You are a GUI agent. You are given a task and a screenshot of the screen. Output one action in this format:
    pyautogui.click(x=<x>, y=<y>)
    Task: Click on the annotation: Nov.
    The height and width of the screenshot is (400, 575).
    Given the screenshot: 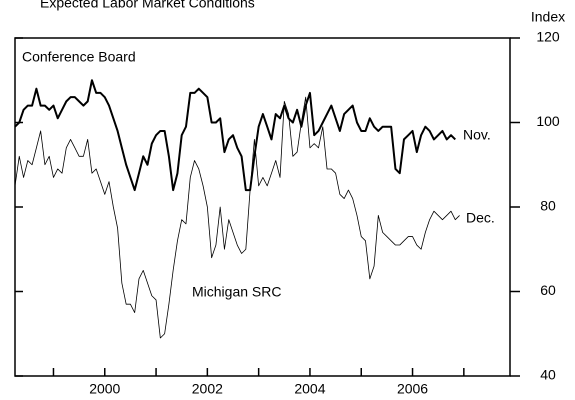 What is the action you would take?
    pyautogui.click(x=477, y=135)
    